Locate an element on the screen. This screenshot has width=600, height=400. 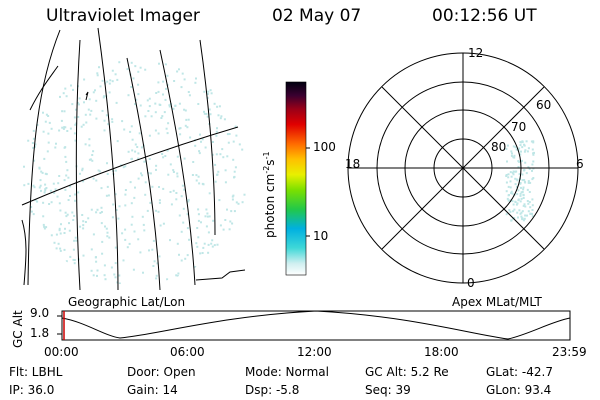
status-ip: IP: 36.0 is located at coordinates (32, 390).